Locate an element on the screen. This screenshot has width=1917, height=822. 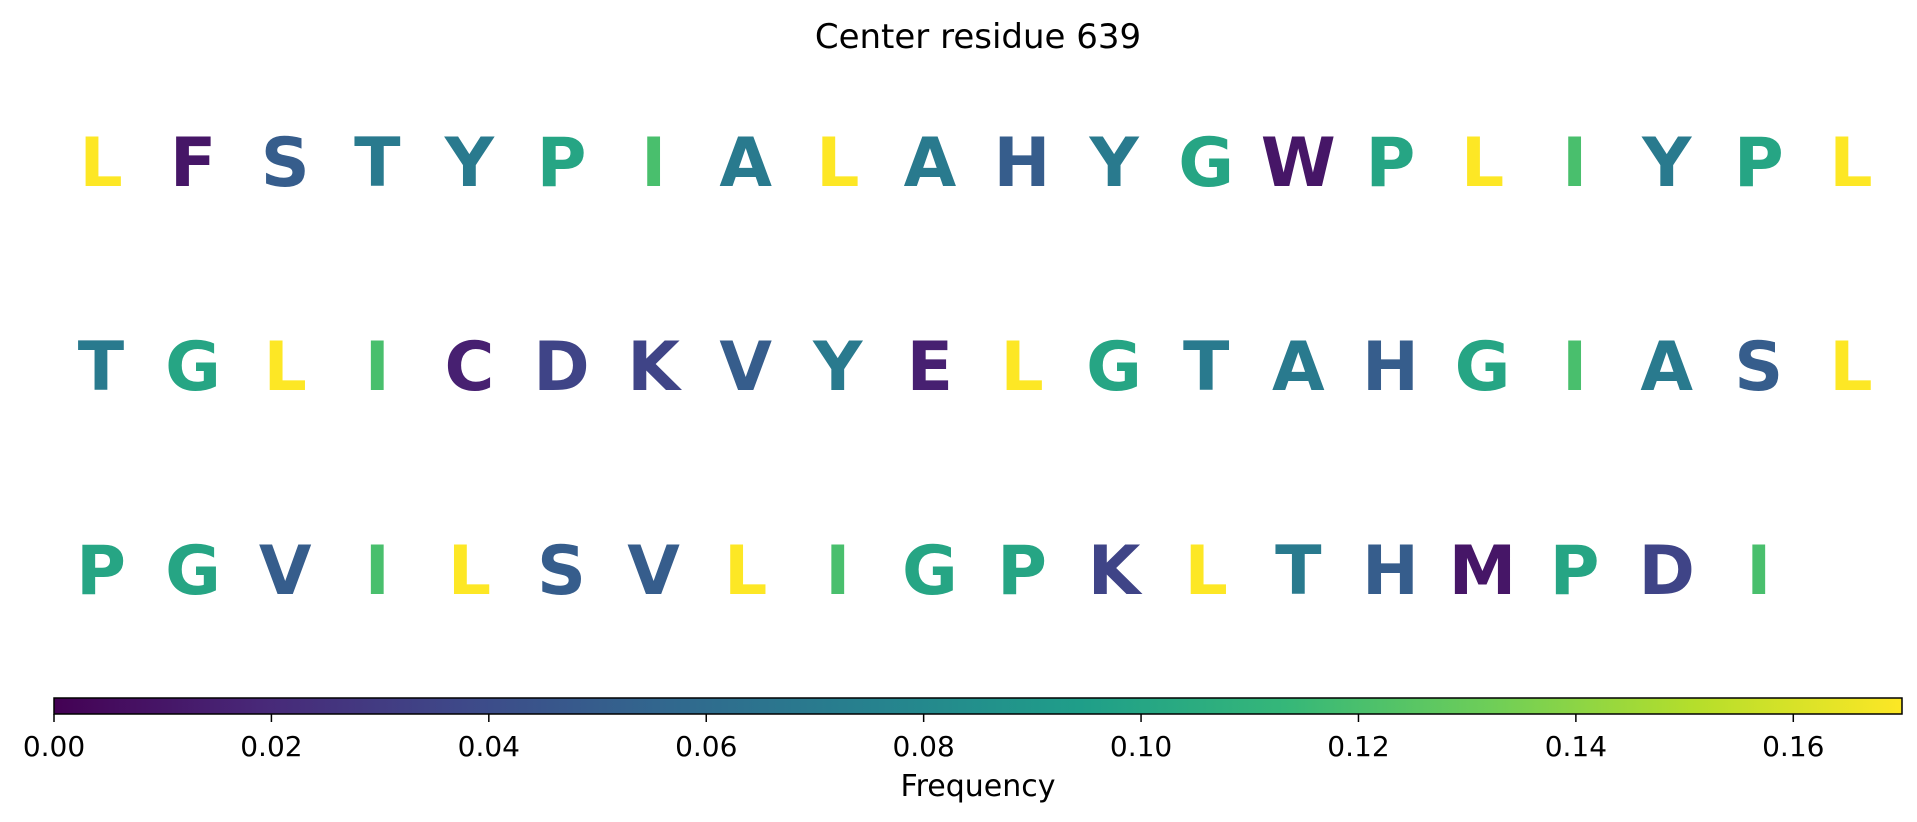
colorbar is located at coordinates (978, 706).